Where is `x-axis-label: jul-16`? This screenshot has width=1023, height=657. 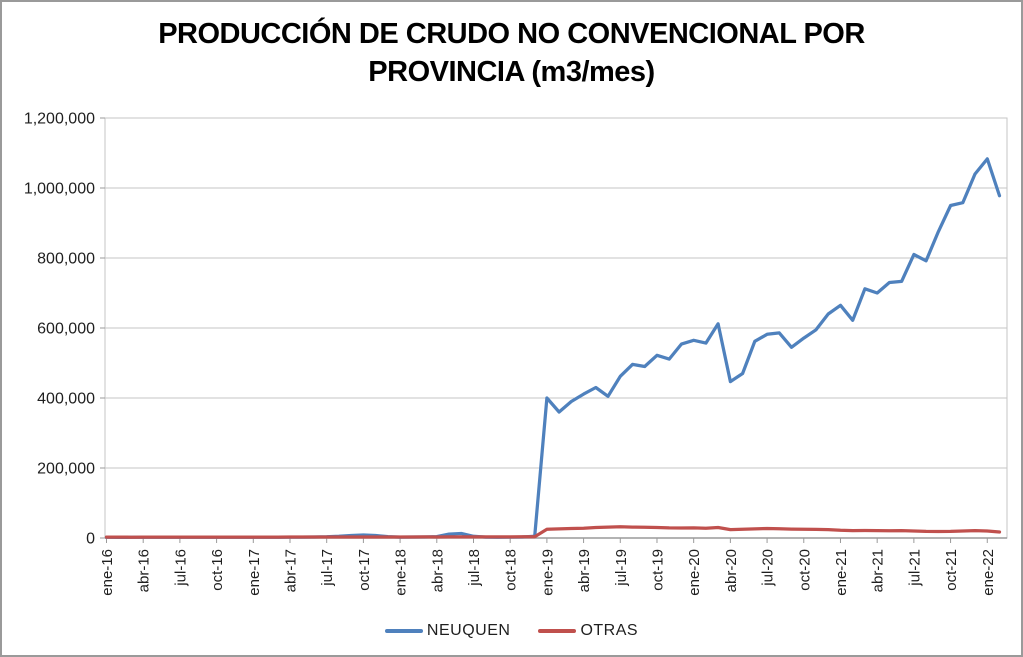 x-axis-label: jul-16 is located at coordinates (180, 568).